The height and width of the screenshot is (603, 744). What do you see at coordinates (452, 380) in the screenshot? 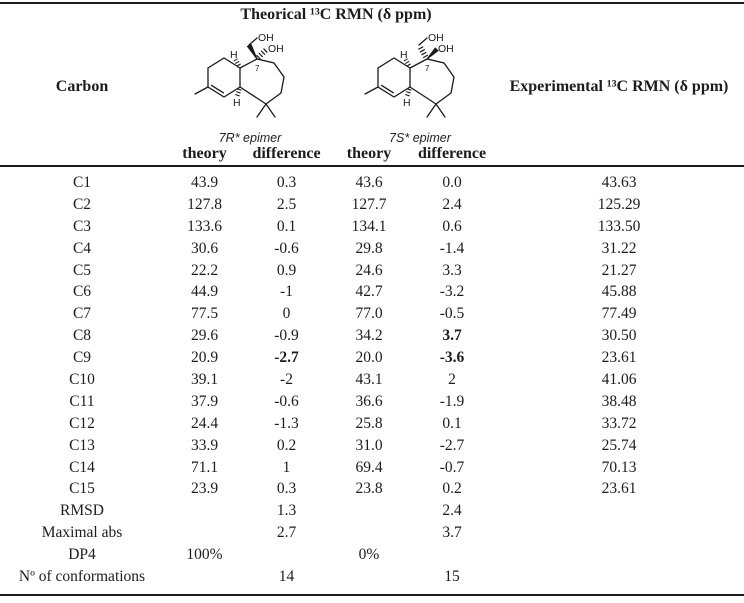
I see `cell-difference-7s: 2` at bounding box center [452, 380].